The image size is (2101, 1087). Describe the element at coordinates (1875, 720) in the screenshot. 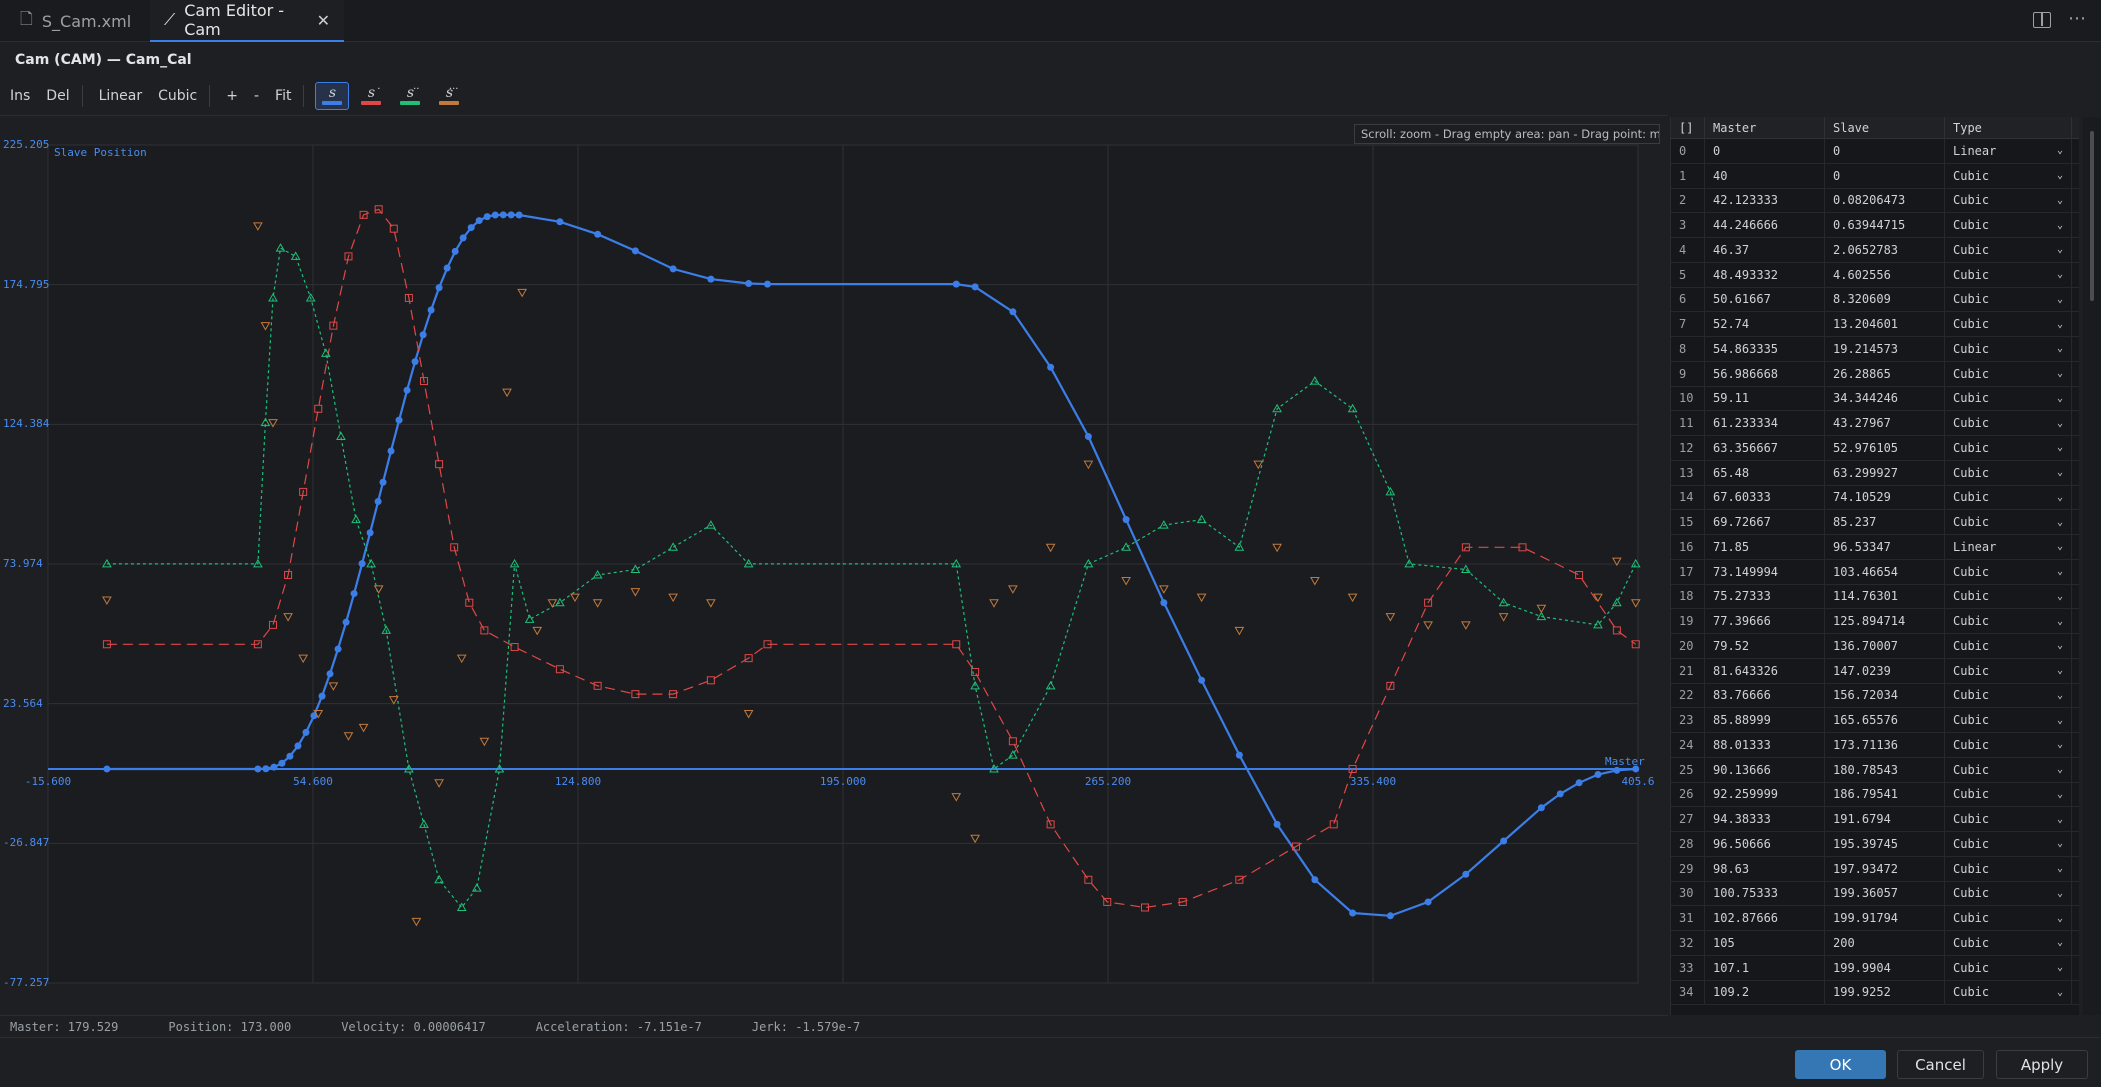

I see `table-row: 23 85.88999 165.65576 Cubic ⌄` at that location.